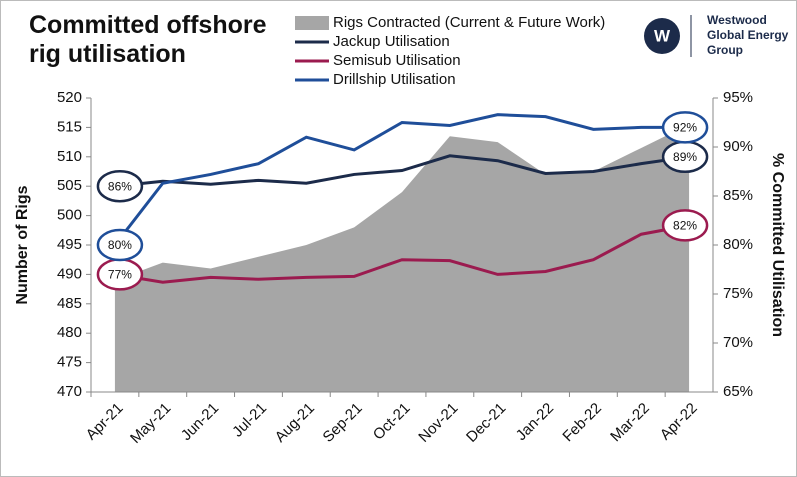  Describe the element at coordinates (777, 245) in the screenshot. I see `y2-axis-title: % Committed Utilisation` at that location.